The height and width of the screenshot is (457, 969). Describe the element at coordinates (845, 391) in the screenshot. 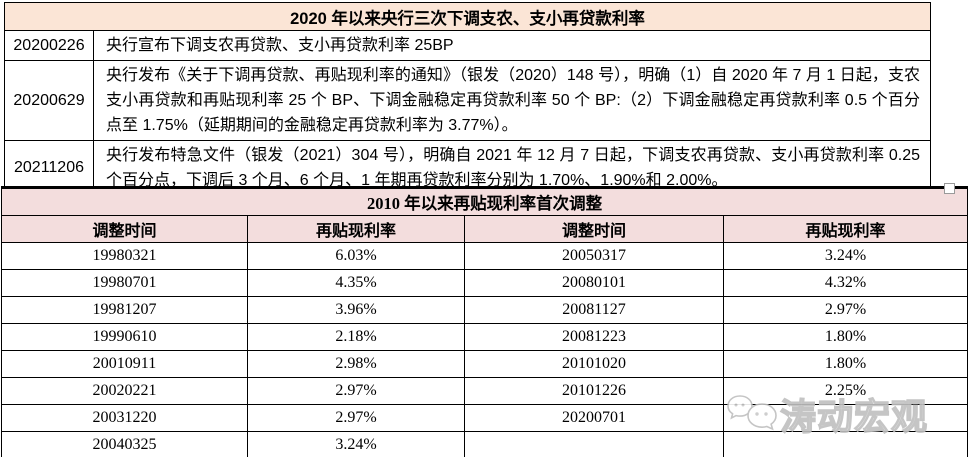

I see `rate-cell: 2.25%` at that location.